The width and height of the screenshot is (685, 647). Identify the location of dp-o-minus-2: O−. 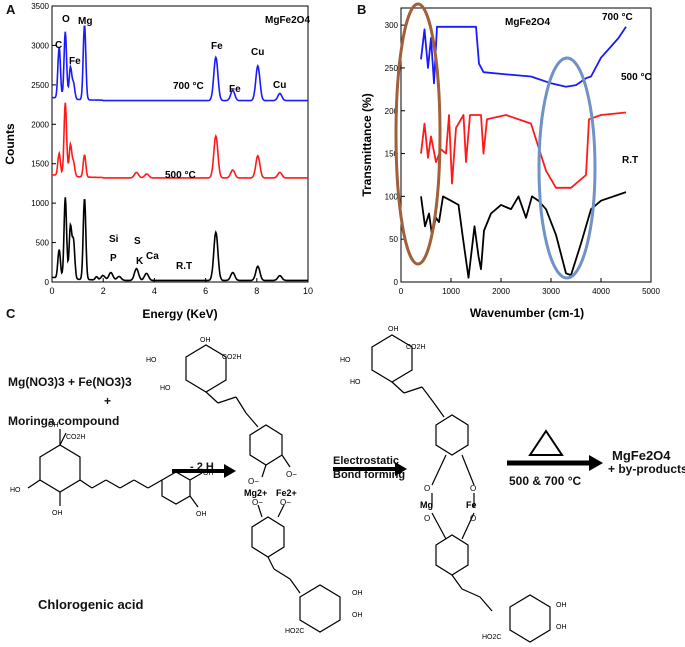
(291, 474).